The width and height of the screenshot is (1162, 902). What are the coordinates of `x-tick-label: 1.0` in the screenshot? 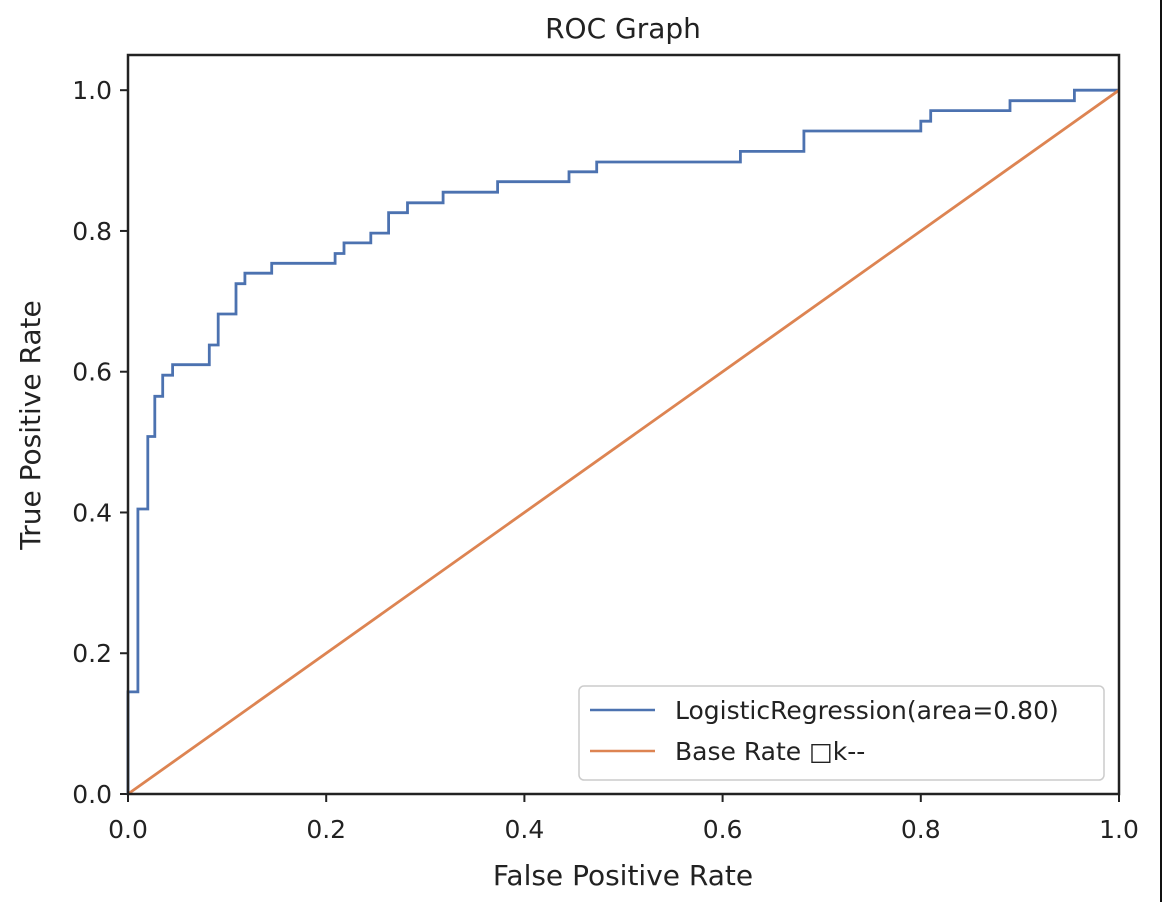 It's located at (1119, 829).